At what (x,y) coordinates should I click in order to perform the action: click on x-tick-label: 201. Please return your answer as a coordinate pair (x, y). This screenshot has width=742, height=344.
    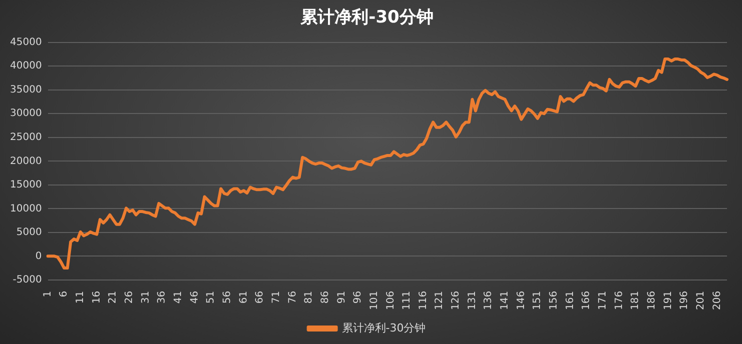
    Looking at the image, I should click on (700, 300).